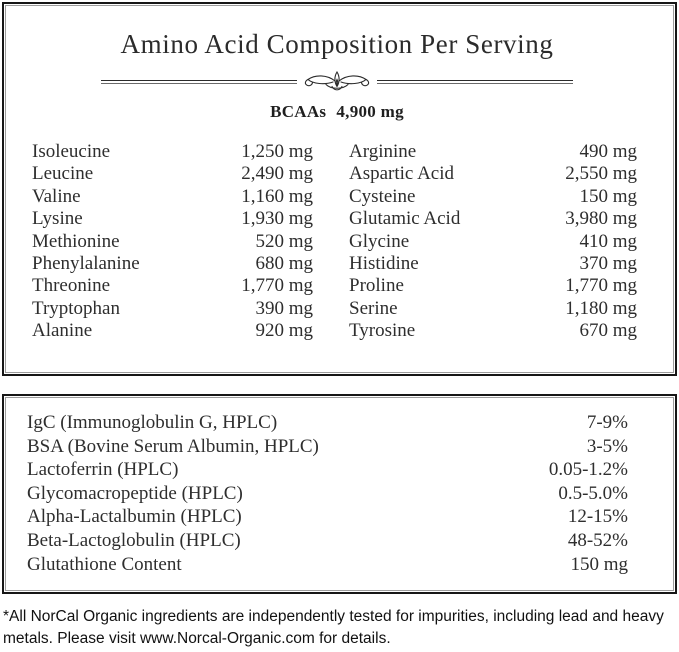  I want to click on protein-row: IgC (Immunoglobulin G, HPLC) 7-9%, so click(327, 423).